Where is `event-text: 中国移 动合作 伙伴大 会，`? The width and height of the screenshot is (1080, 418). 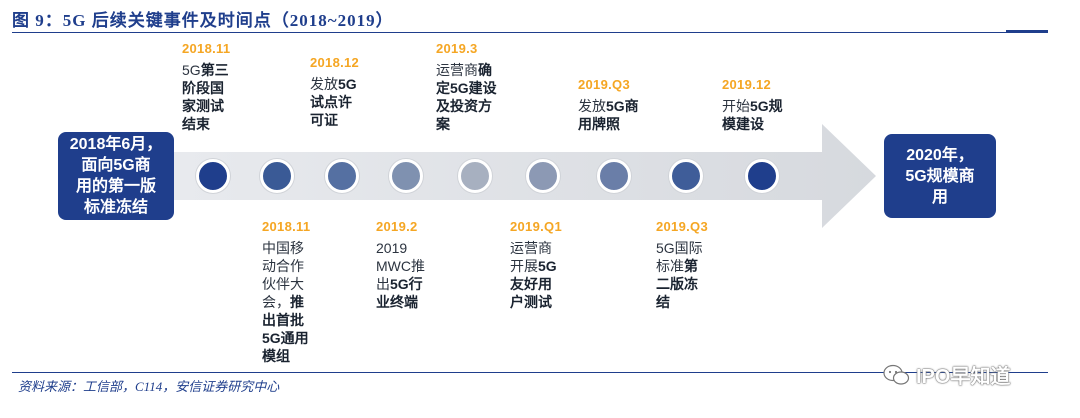
event-text: 中国移 动合作 伙伴大 会， is located at coordinates (283, 275).